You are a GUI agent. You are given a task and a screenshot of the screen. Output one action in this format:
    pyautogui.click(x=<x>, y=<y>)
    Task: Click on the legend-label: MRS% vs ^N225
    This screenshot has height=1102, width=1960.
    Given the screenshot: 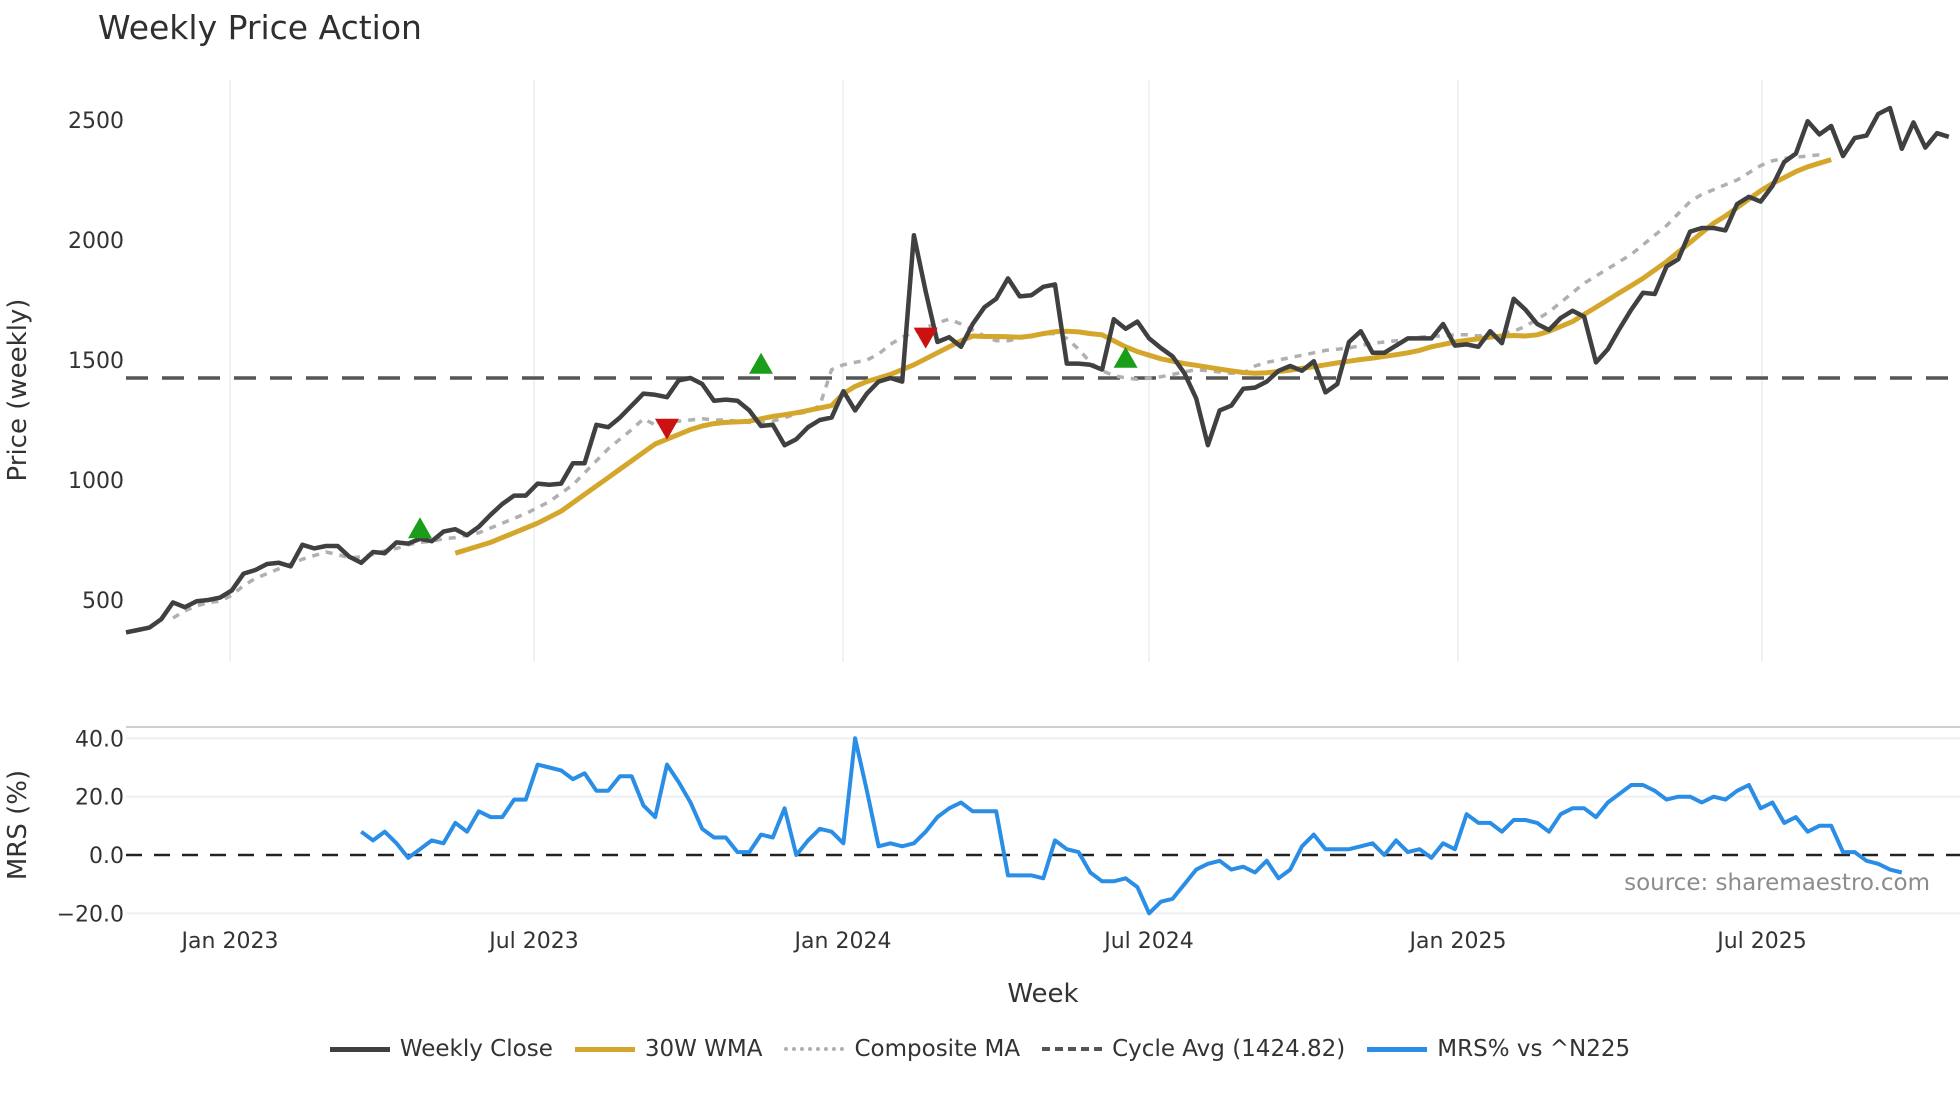 What is the action you would take?
    pyautogui.click(x=1534, y=1049)
    